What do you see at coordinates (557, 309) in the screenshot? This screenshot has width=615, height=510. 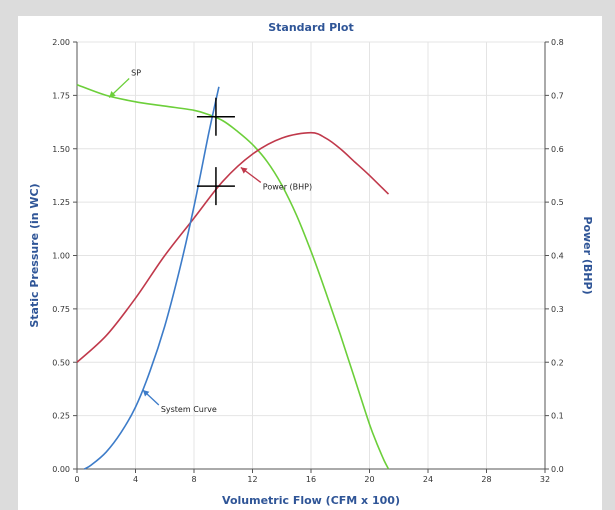 I see `y2-tick-label: 0.3` at bounding box center [557, 309].